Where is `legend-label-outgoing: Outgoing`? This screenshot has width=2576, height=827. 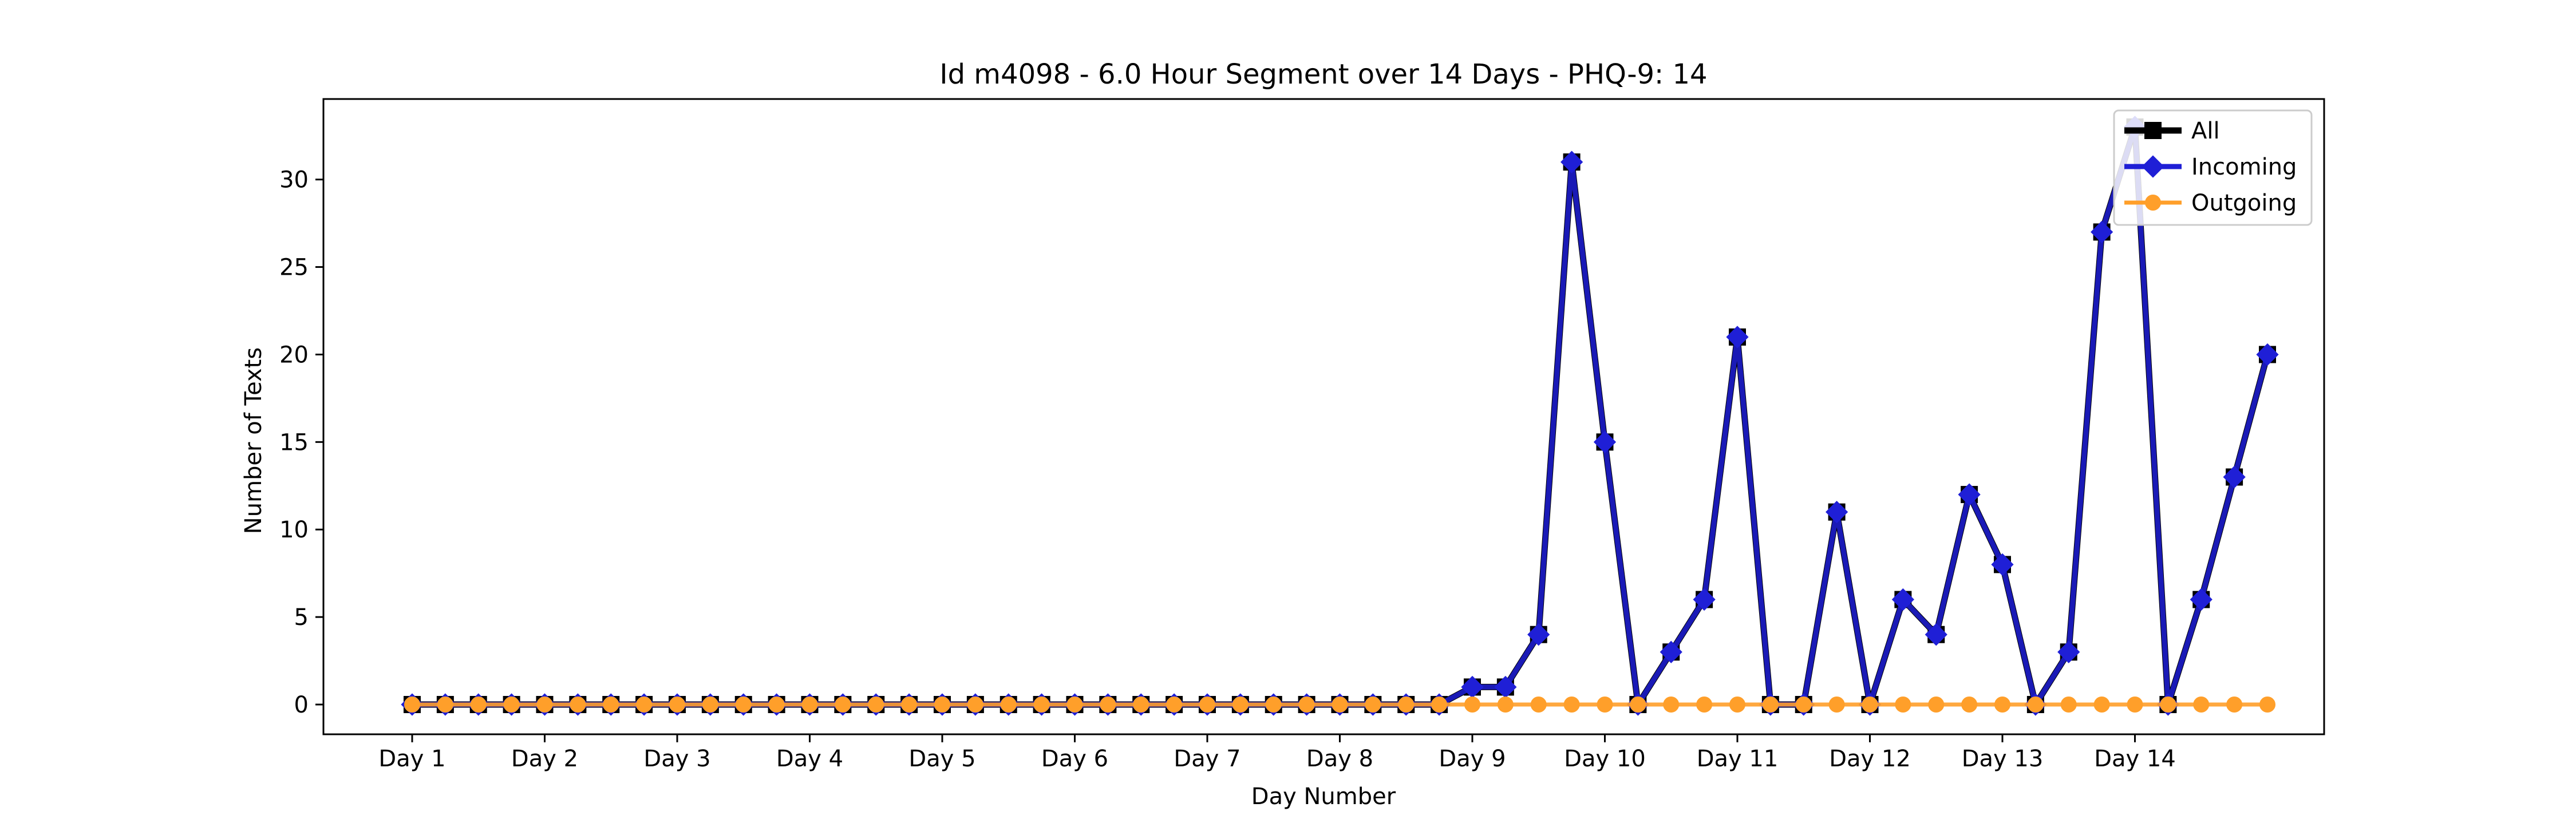
legend-label-outgoing: Outgoing is located at coordinates (2244, 203).